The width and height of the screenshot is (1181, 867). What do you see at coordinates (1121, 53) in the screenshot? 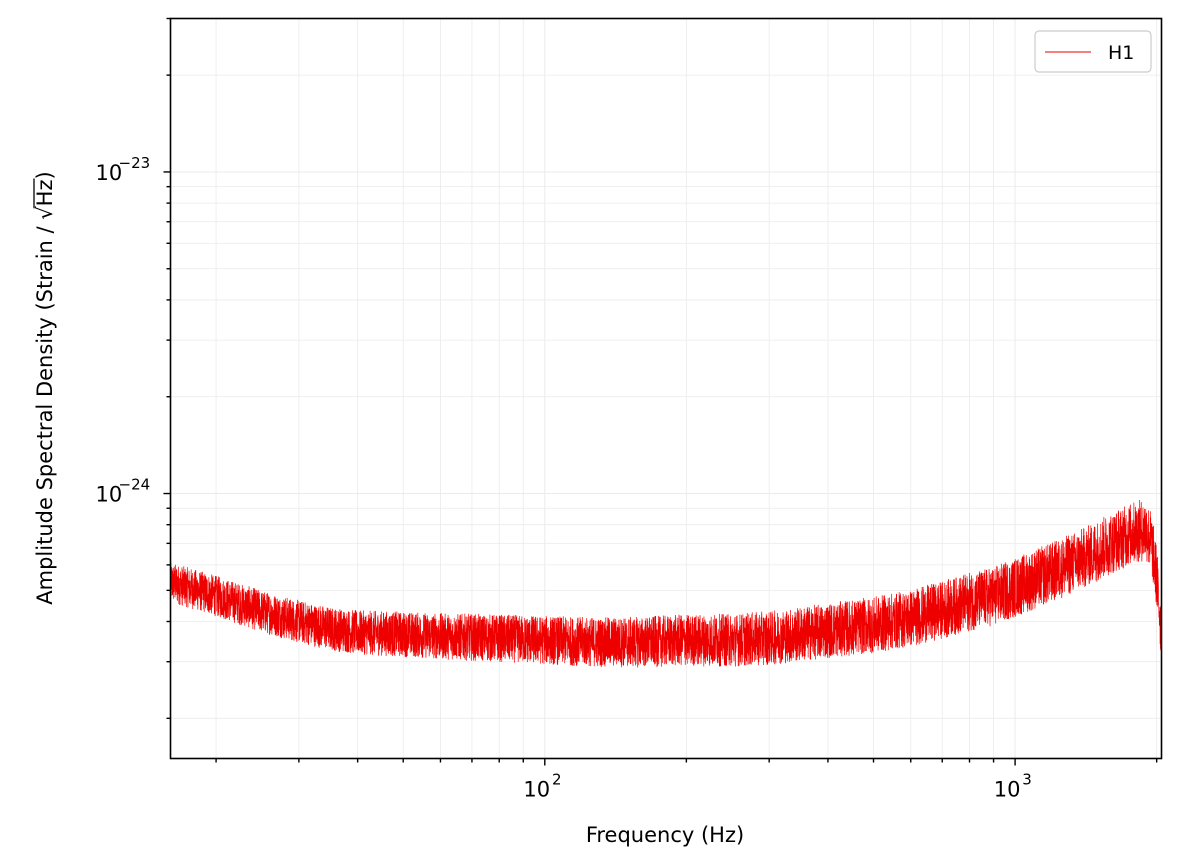
I see `legend-label-h1: H1` at bounding box center [1121, 53].